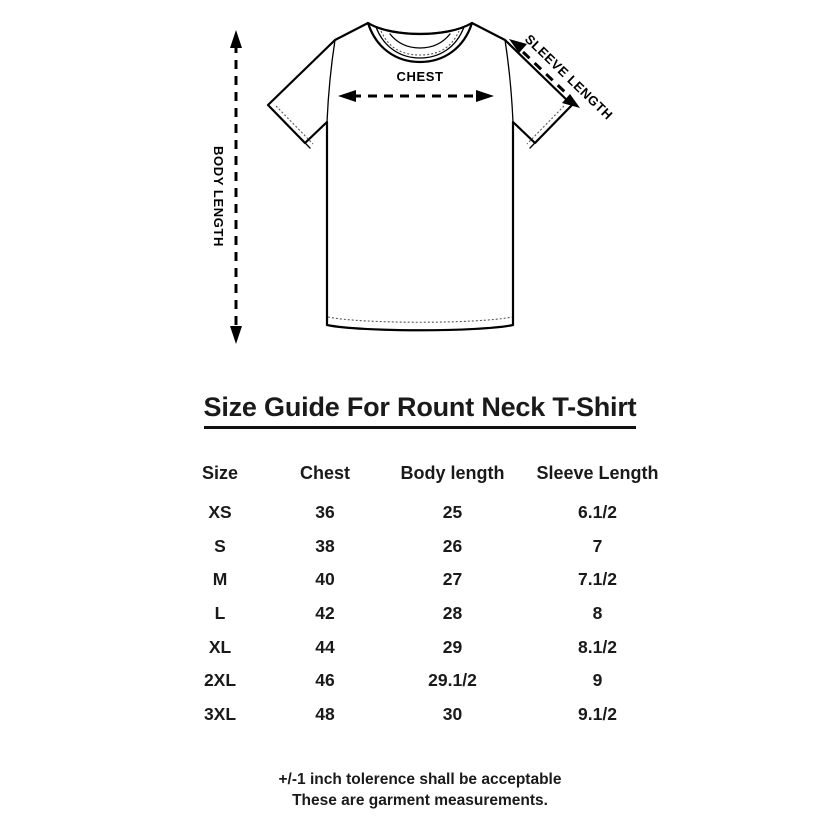 The height and width of the screenshot is (840, 840). I want to click on cell-size: S, so click(220, 545).